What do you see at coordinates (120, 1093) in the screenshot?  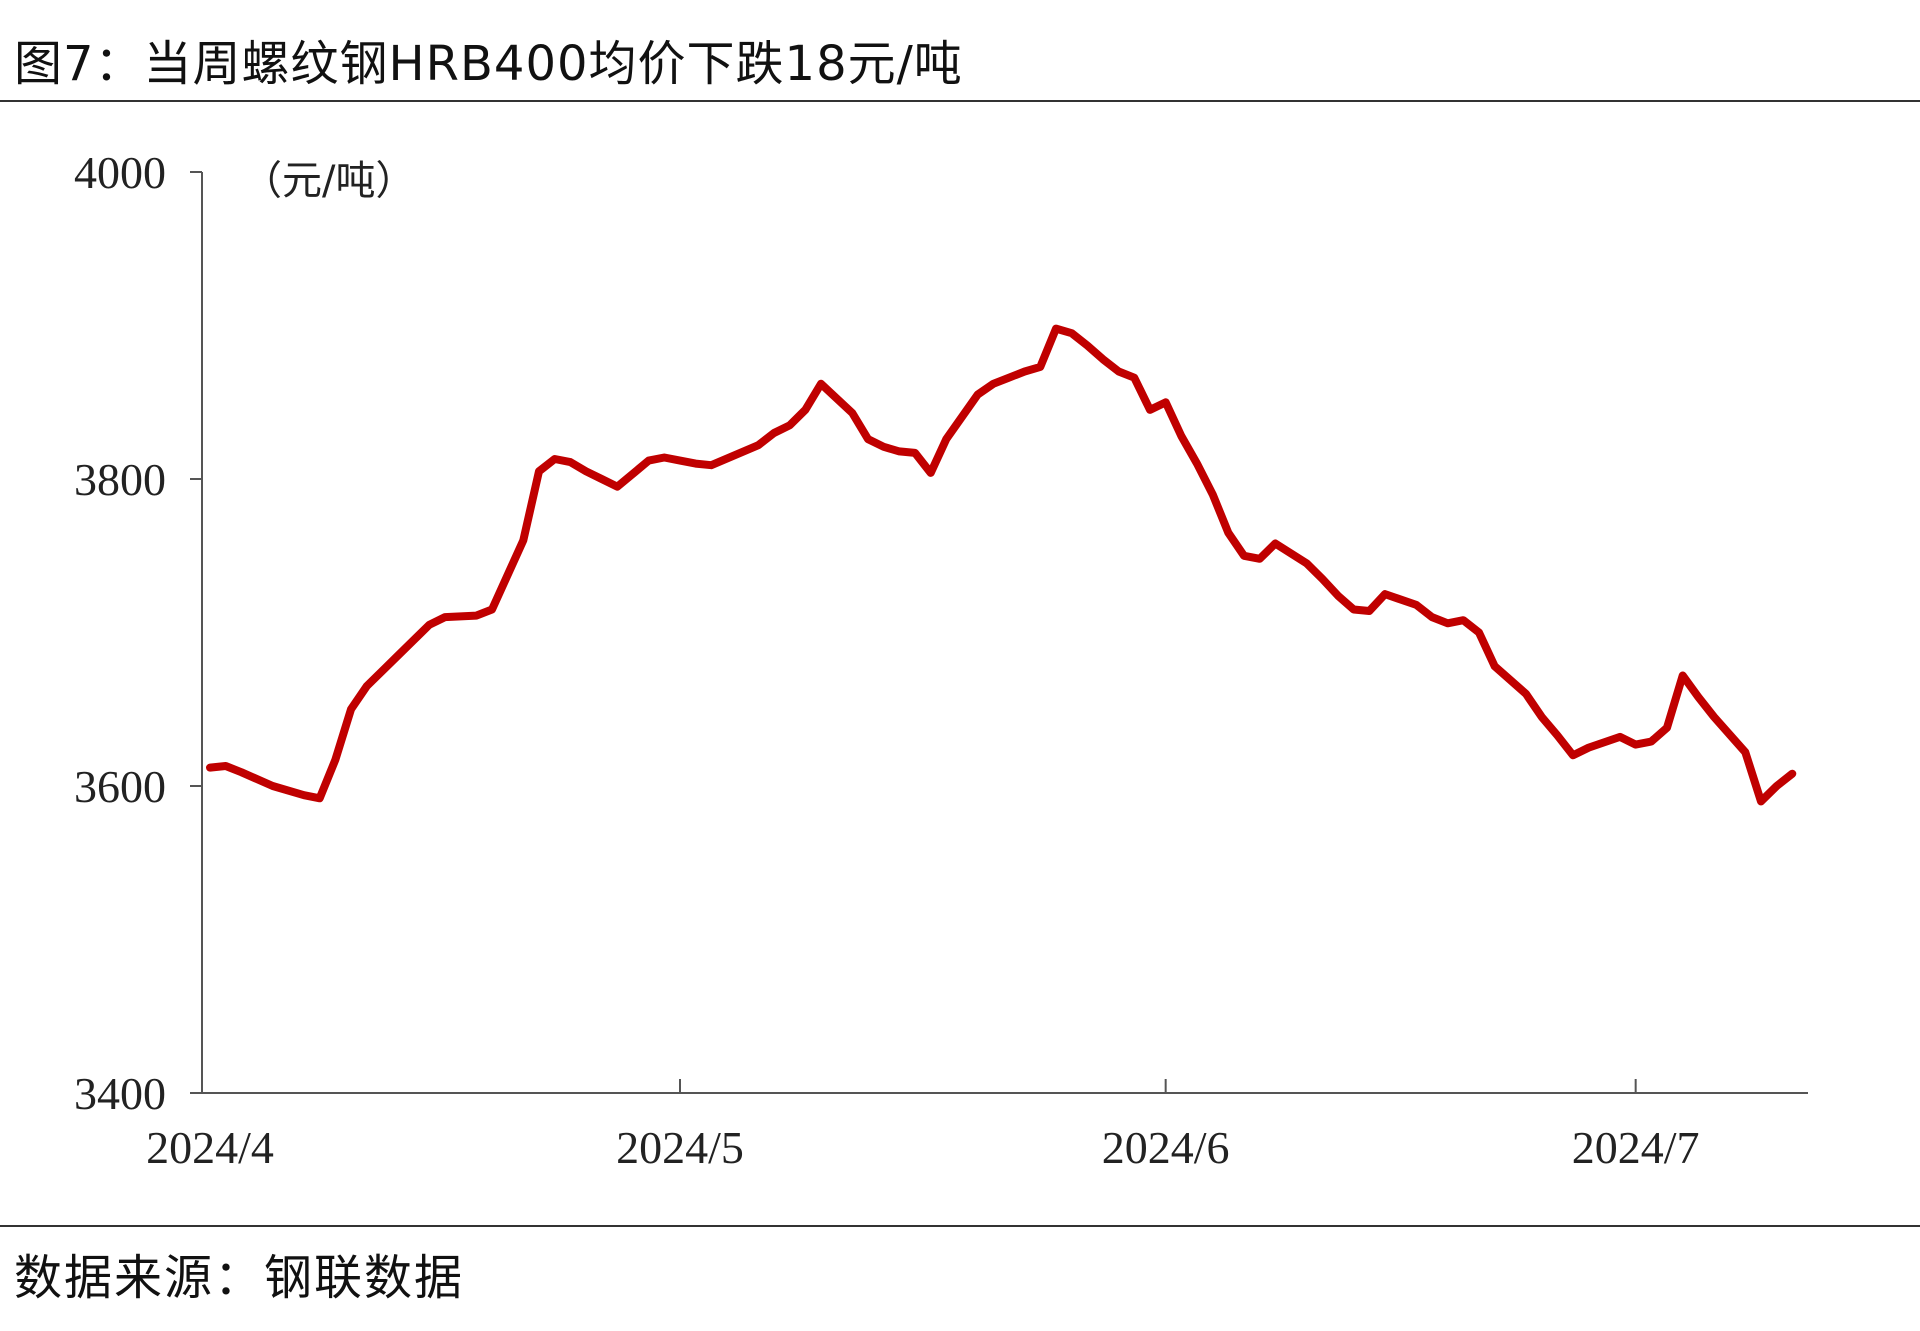 I see `y-tick-label: 3400` at bounding box center [120, 1093].